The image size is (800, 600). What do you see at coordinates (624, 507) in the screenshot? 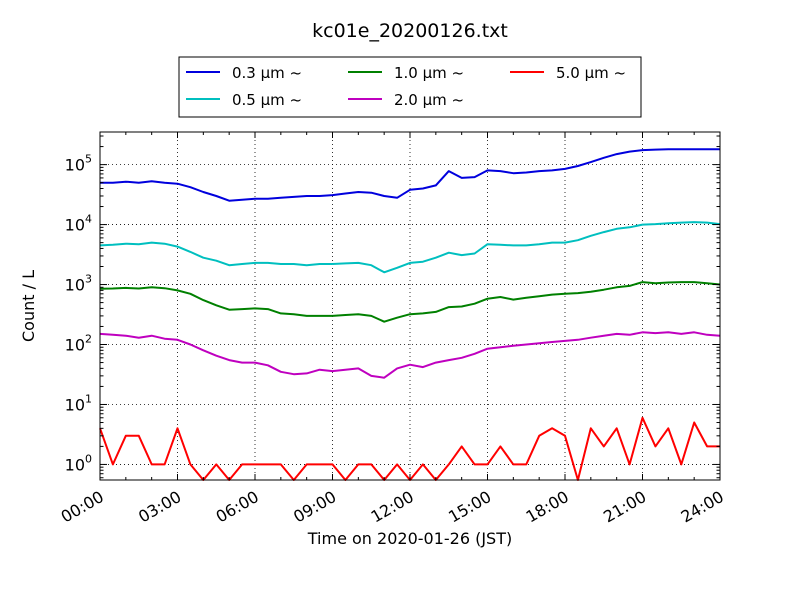
I see `x-tick-label: 21:00` at bounding box center [624, 507].